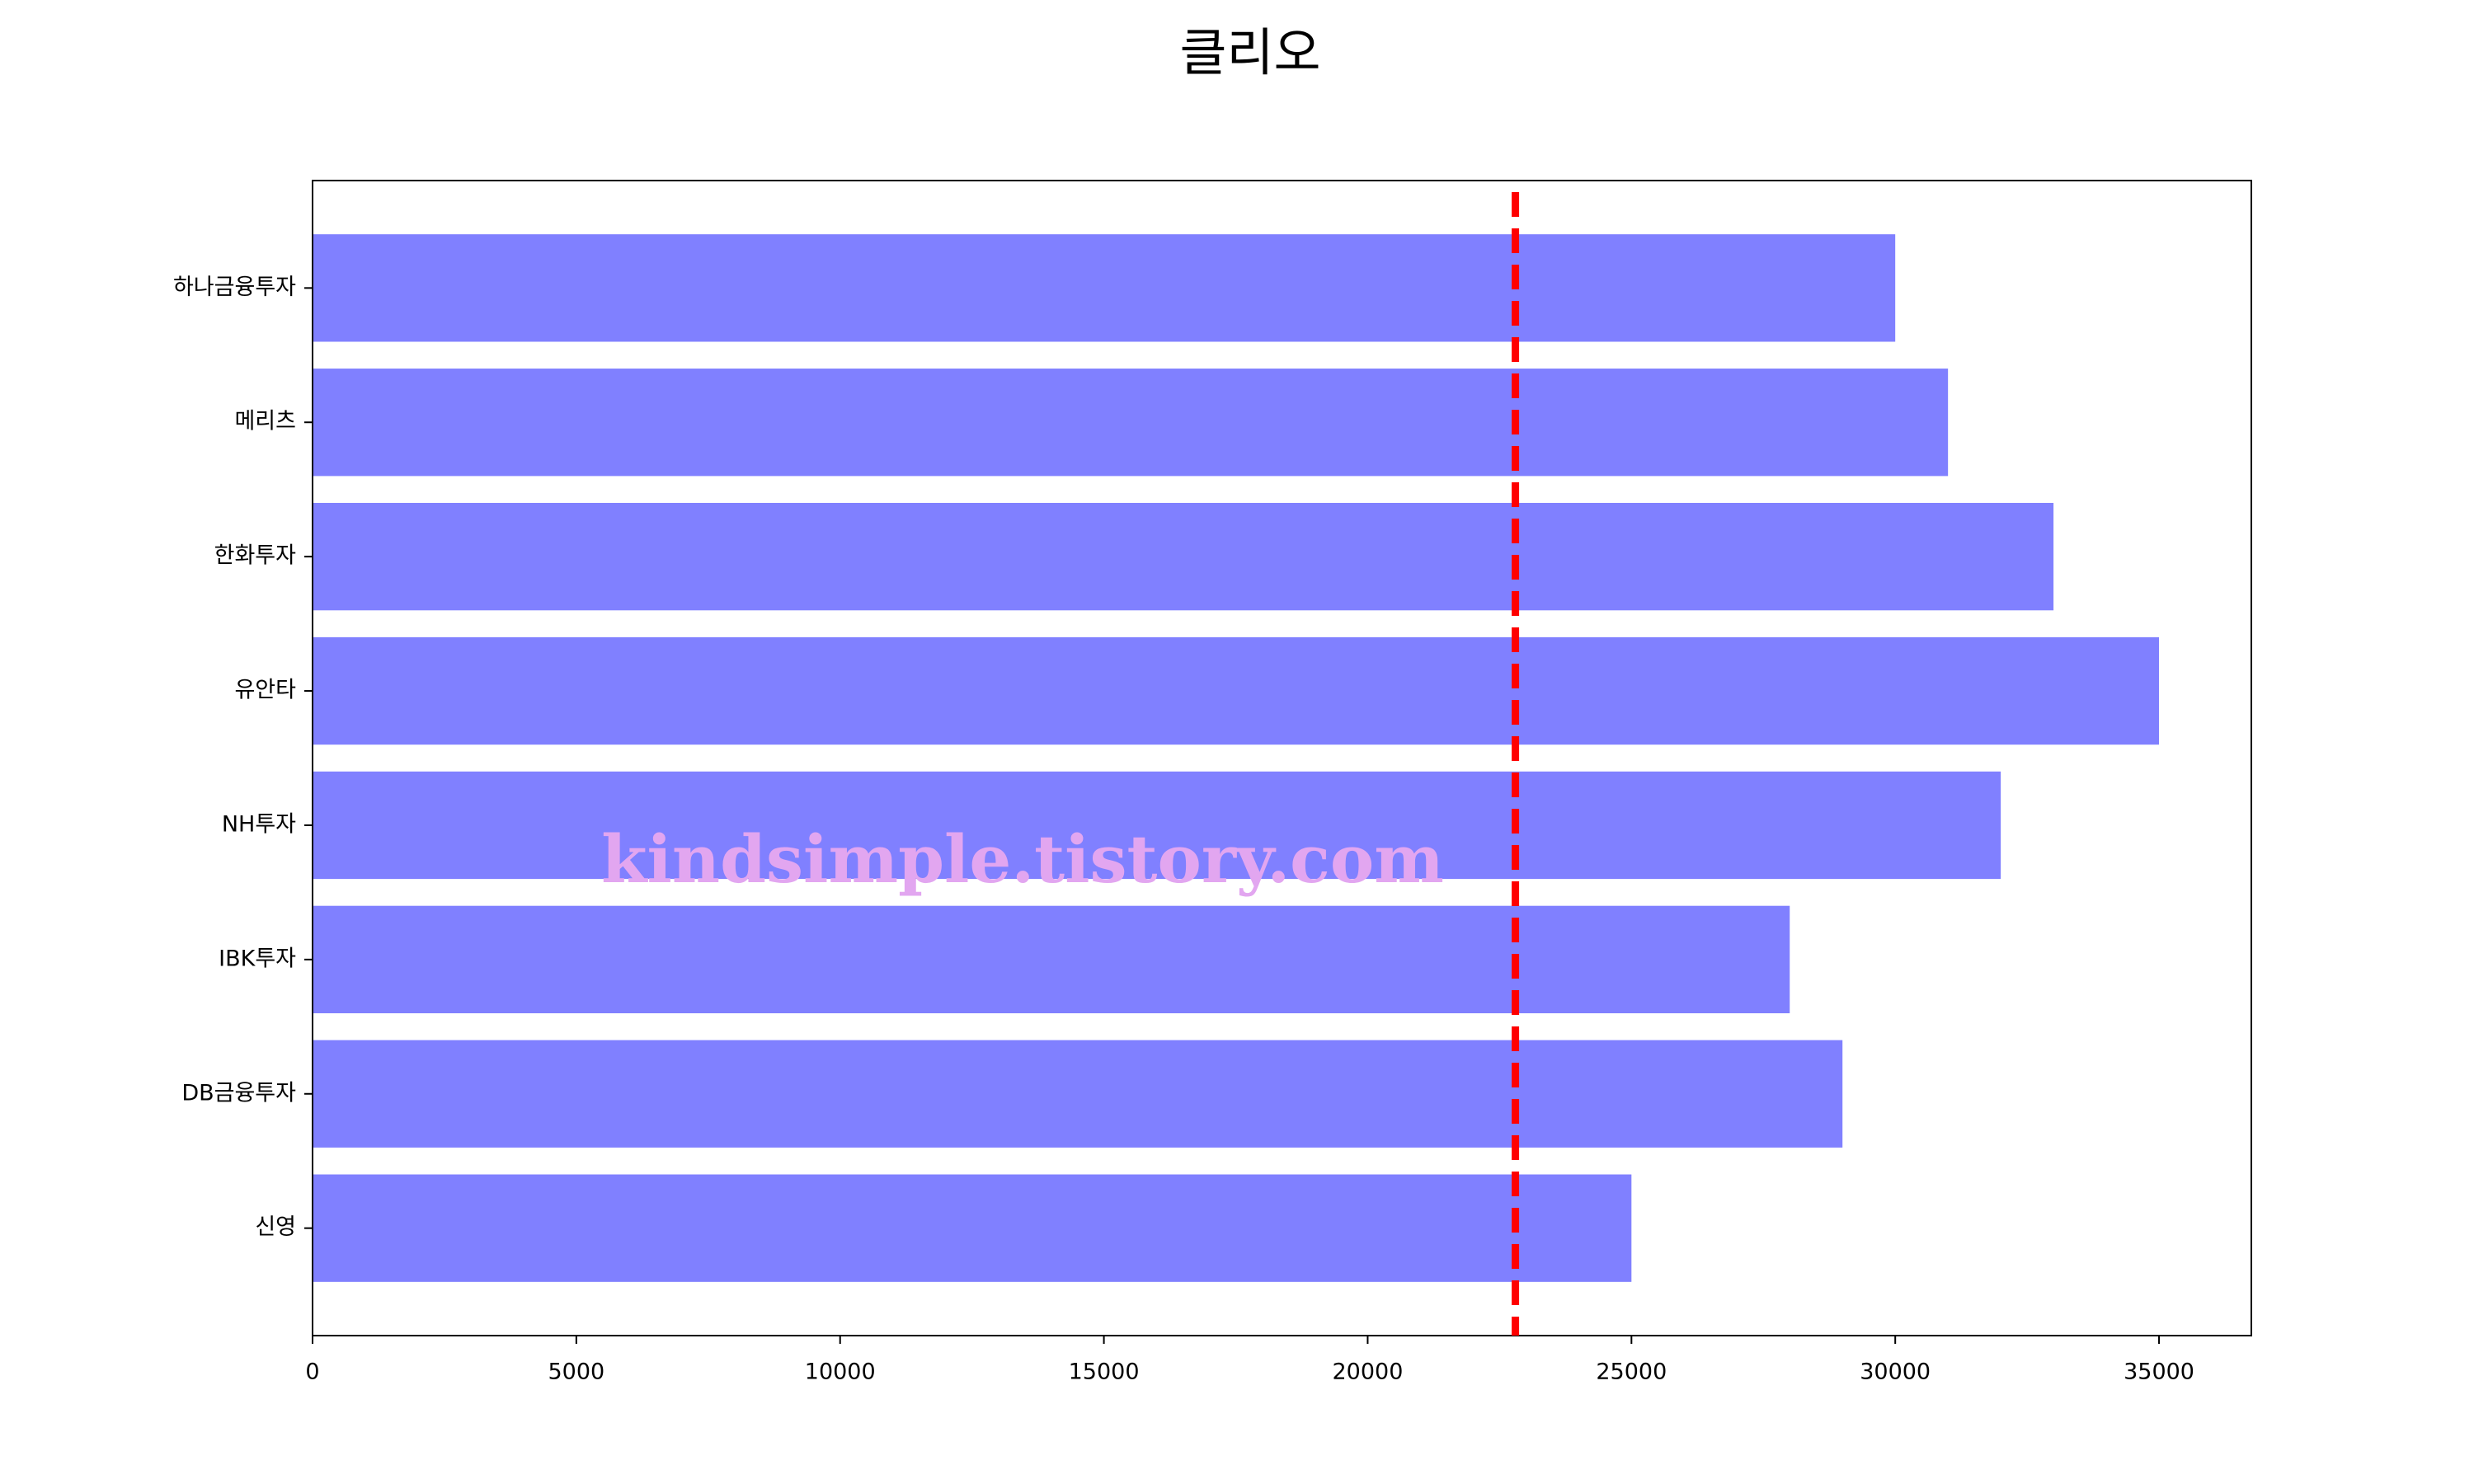 The width and height of the screenshot is (2474, 1484). I want to click on x-tick-label: 20000, so click(1368, 1372).